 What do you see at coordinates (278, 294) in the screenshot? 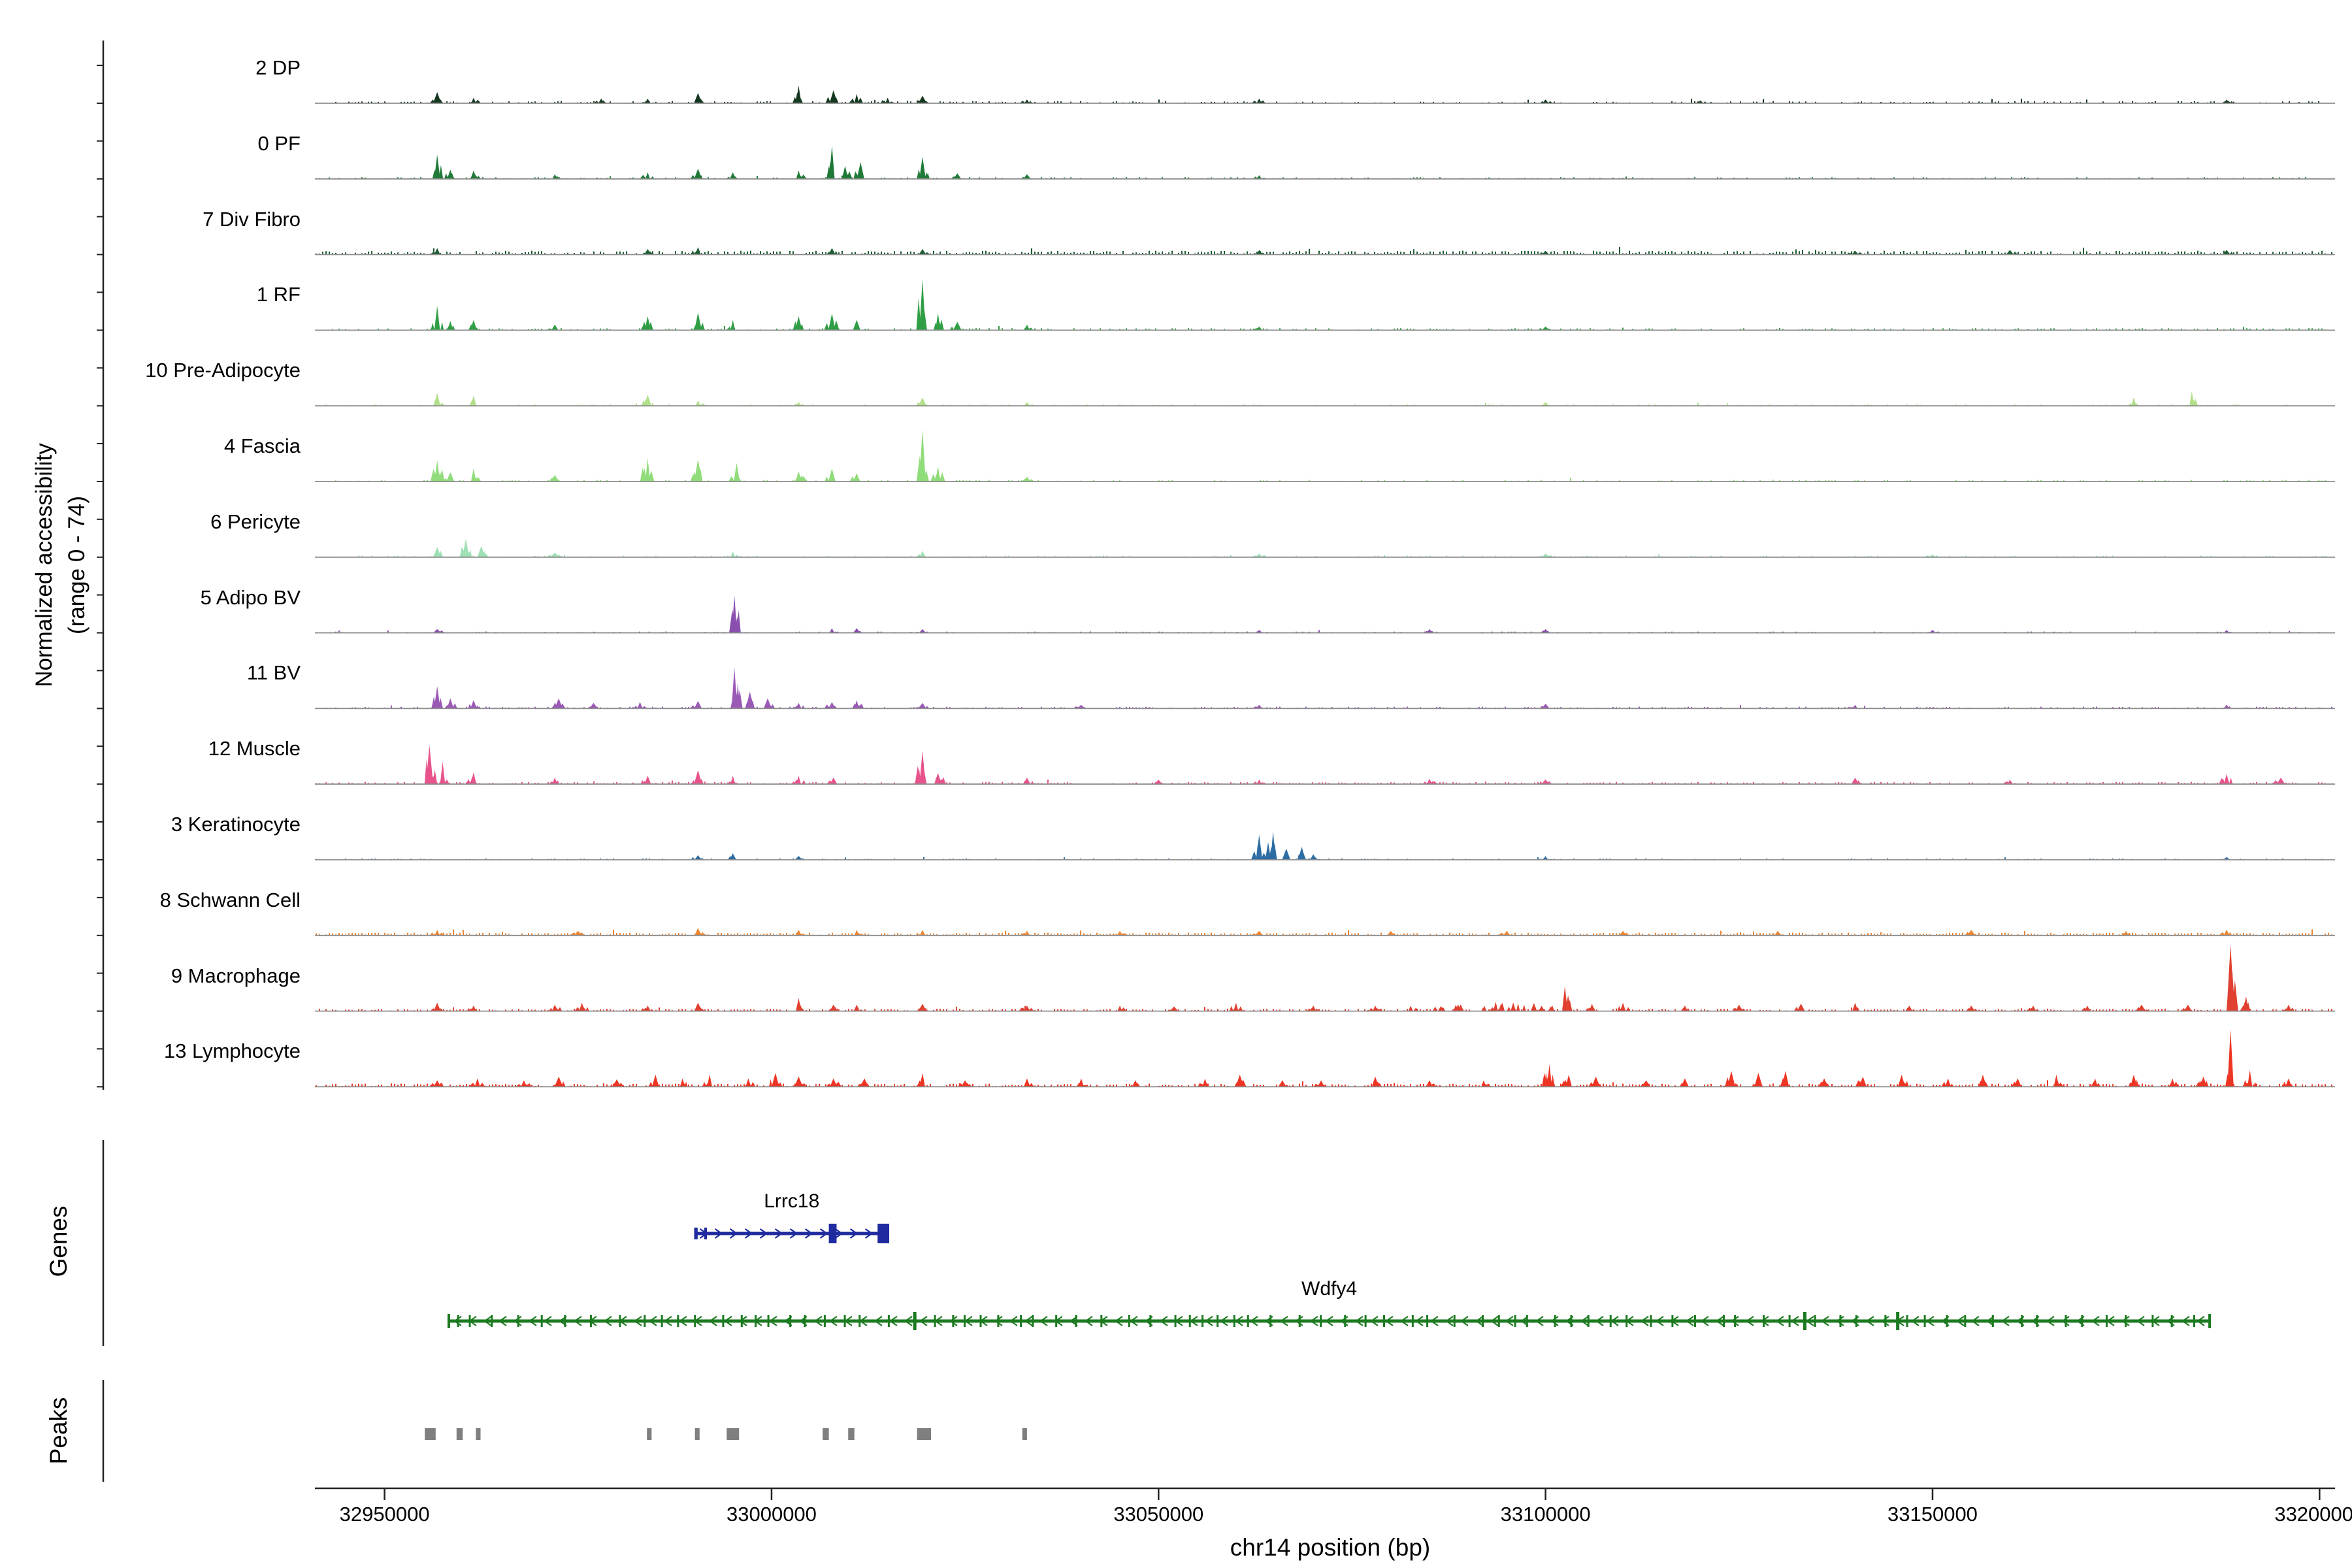
I see `track-label: 1 RF` at bounding box center [278, 294].